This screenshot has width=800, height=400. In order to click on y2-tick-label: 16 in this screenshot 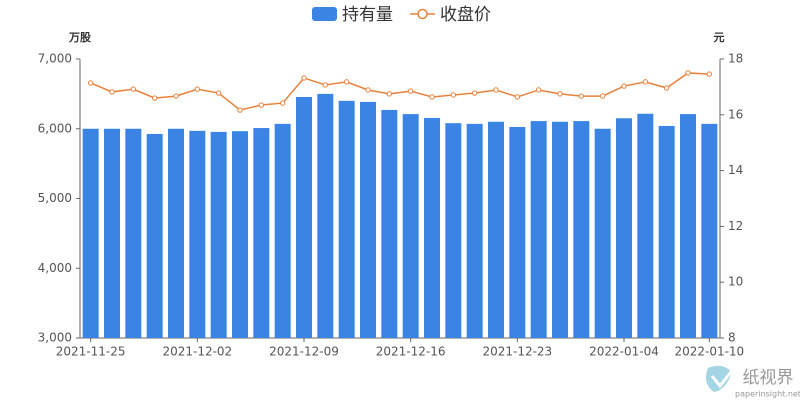, I will do `click(735, 114)`.